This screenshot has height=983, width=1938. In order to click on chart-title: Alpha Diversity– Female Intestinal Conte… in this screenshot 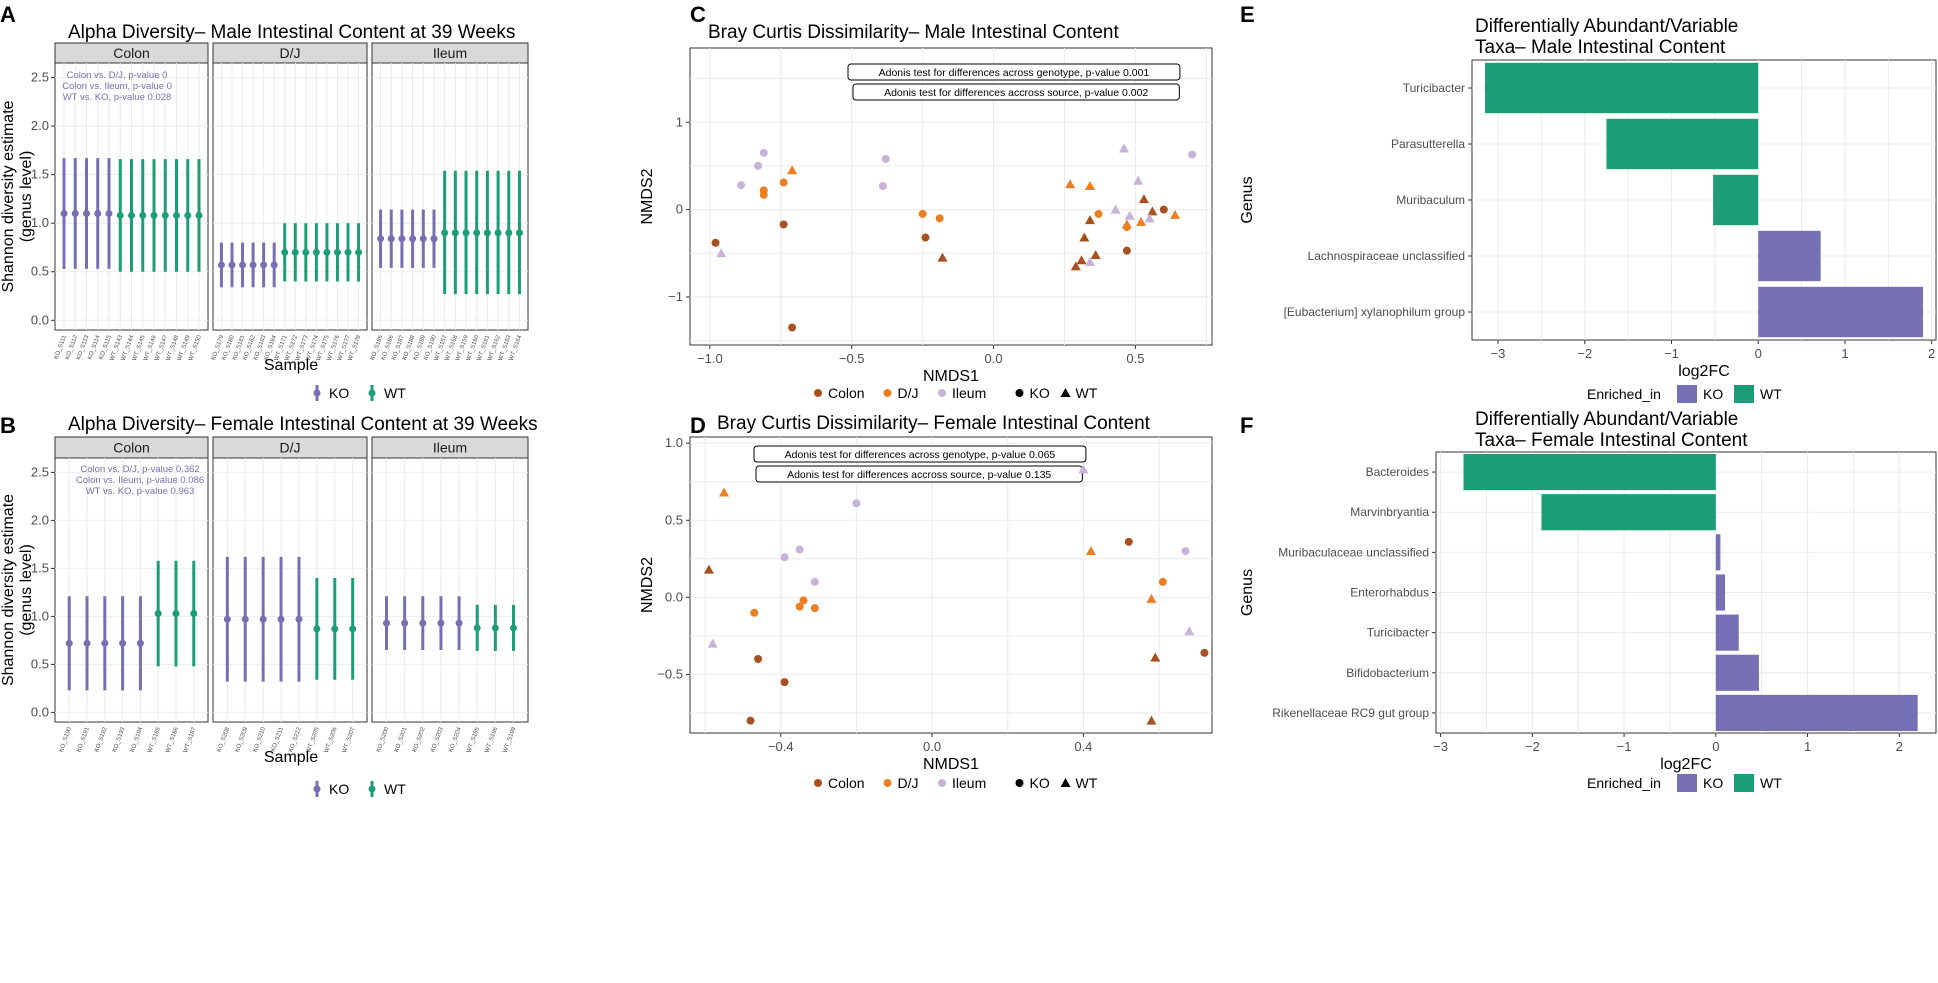, I will do `click(303, 424)`.